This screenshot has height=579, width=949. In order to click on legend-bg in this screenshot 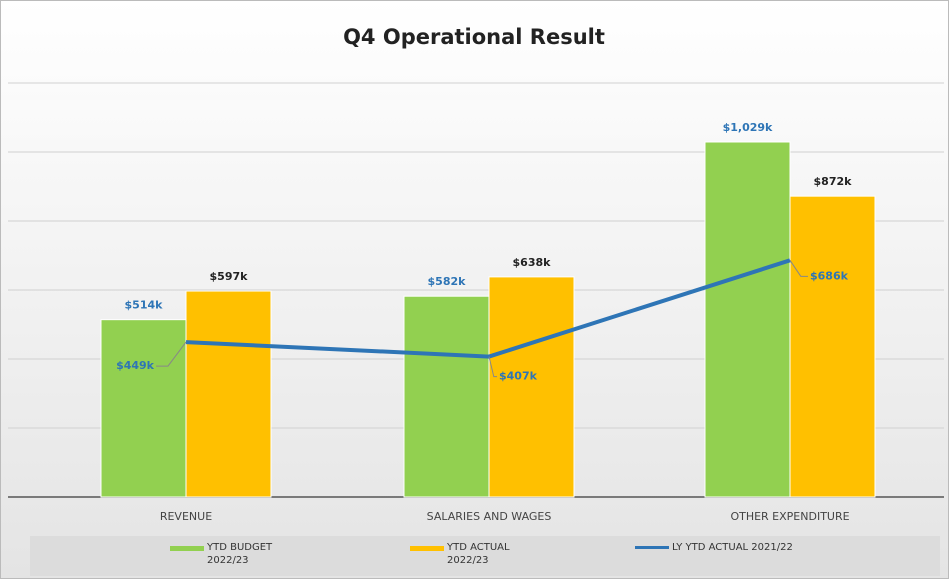, I will do `click(485, 556)`.